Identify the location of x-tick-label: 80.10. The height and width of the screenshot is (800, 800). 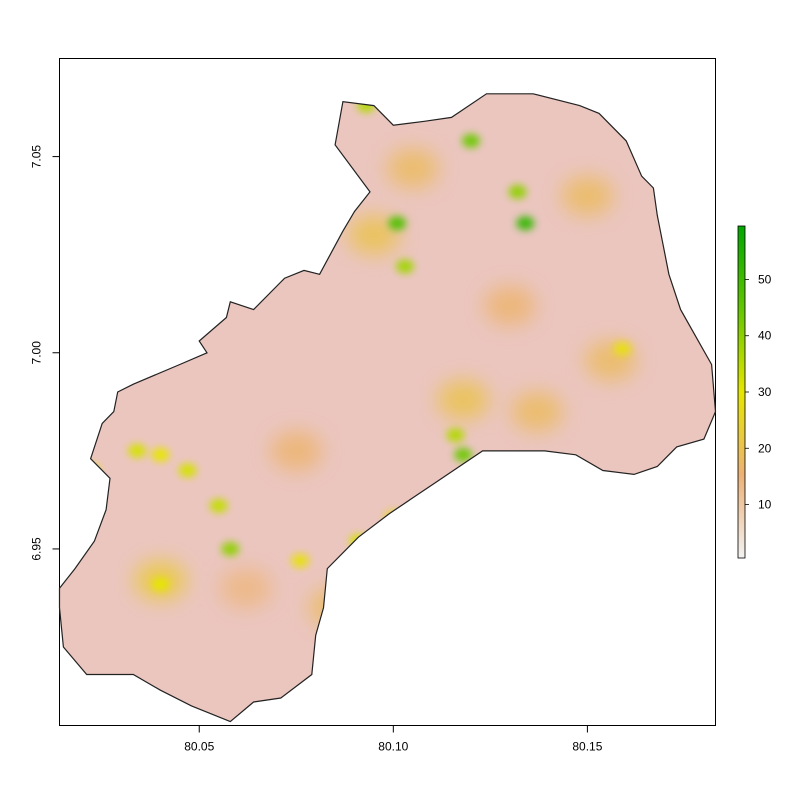
(393, 747).